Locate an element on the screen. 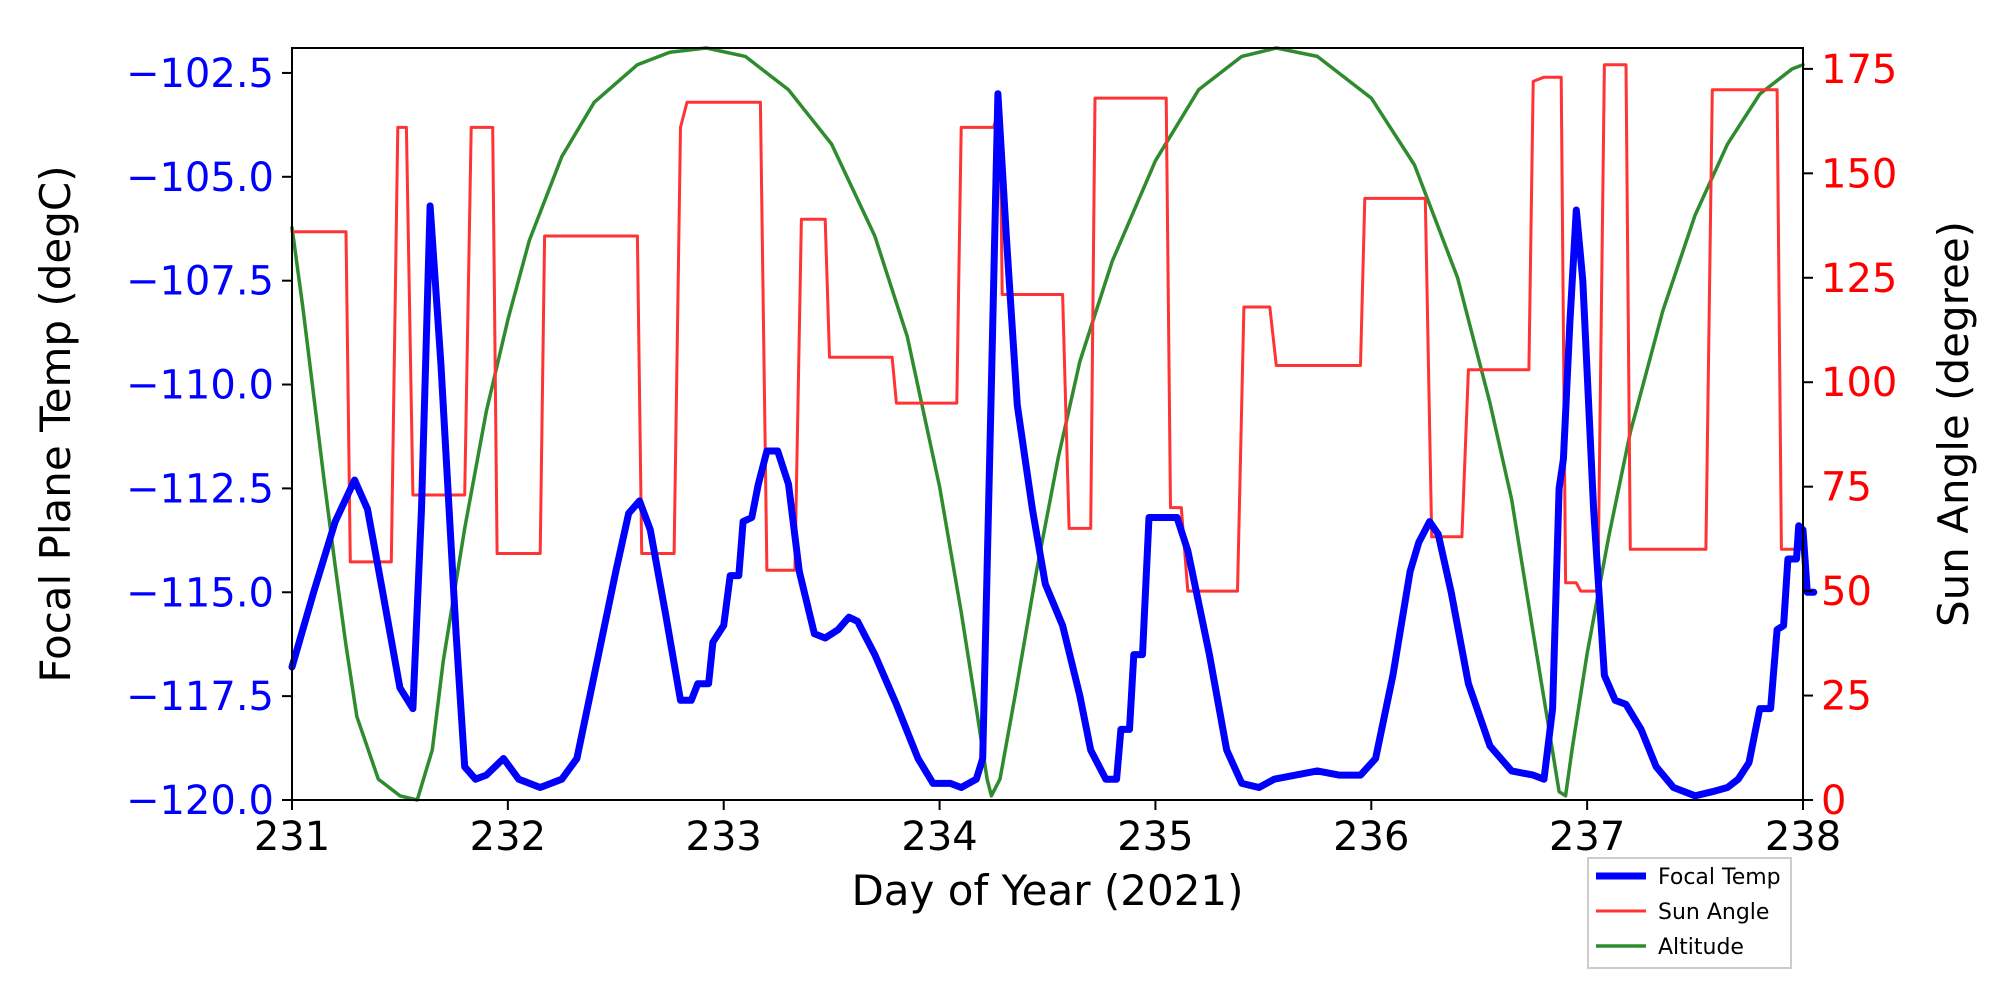 This screenshot has width=2000, height=1000. y-left-tick-label: −112.5 is located at coordinates (200, 489).